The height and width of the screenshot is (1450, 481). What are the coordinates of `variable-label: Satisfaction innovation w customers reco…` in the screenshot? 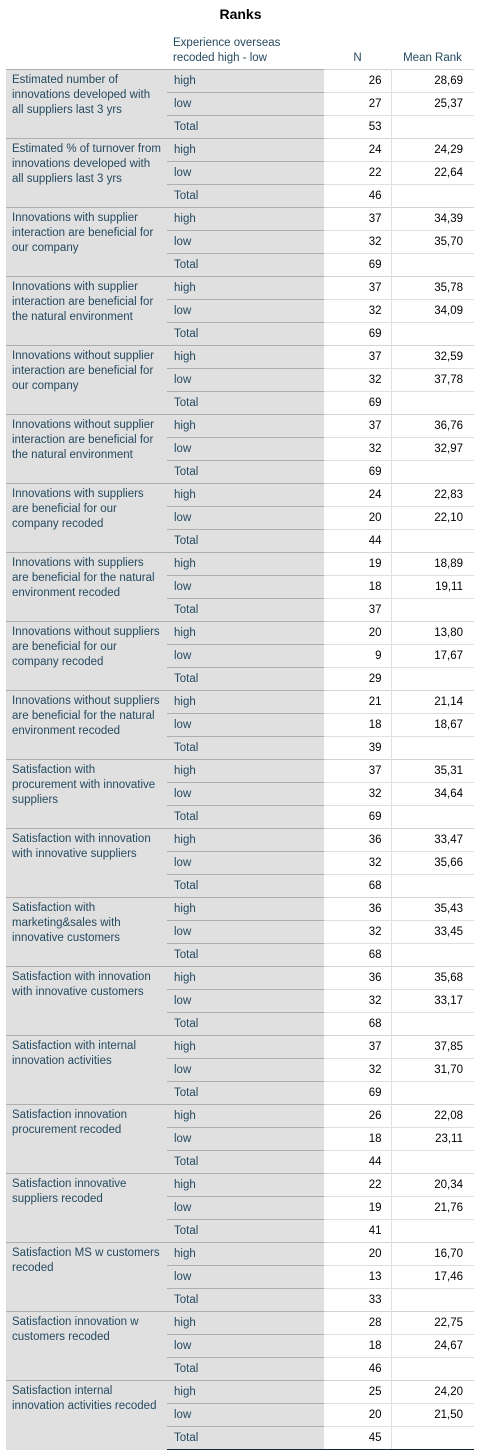 It's located at (86, 1346).